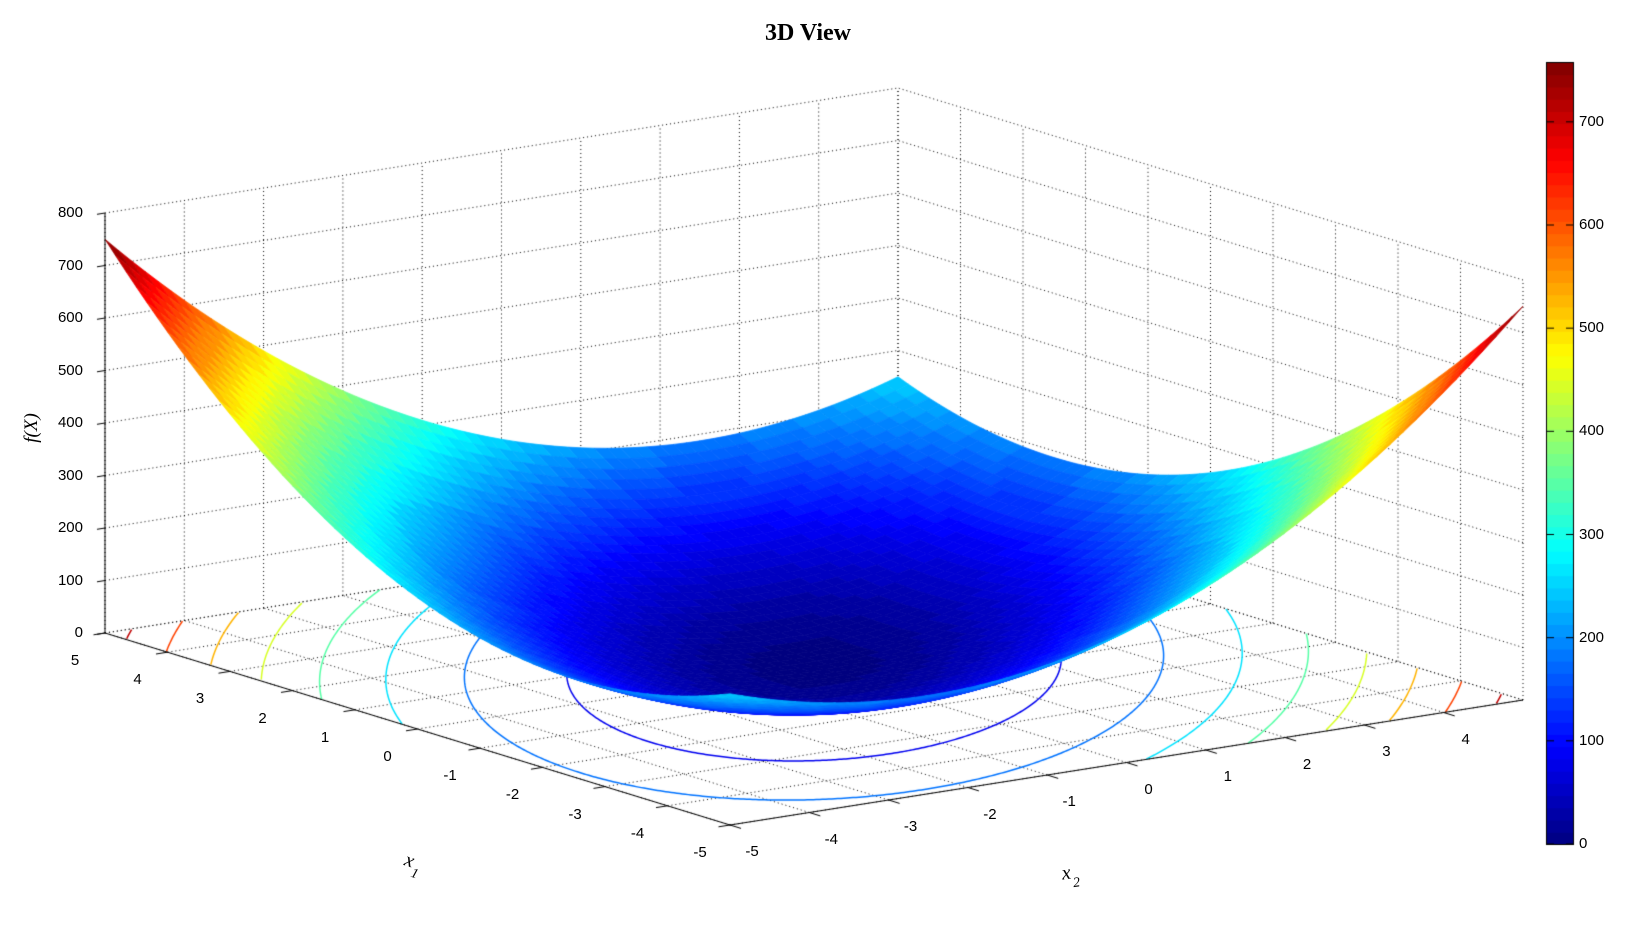 This screenshot has width=1632, height=945. Describe the element at coordinates (1592, 431) in the screenshot. I see `colorbar-tick-label: 400` at that location.